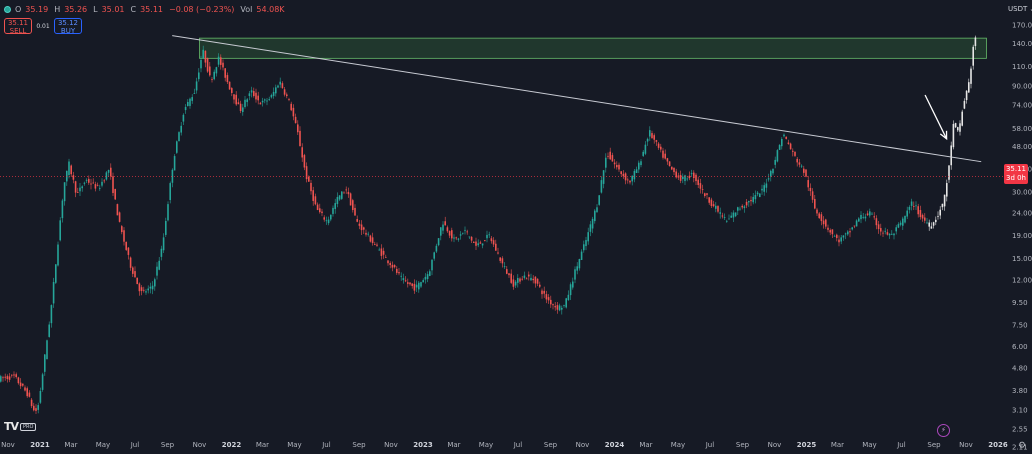 This screenshot has height=454, width=1032. Describe the element at coordinates (943, 430) in the screenshot. I see `flash-icon: ⚡` at that location.